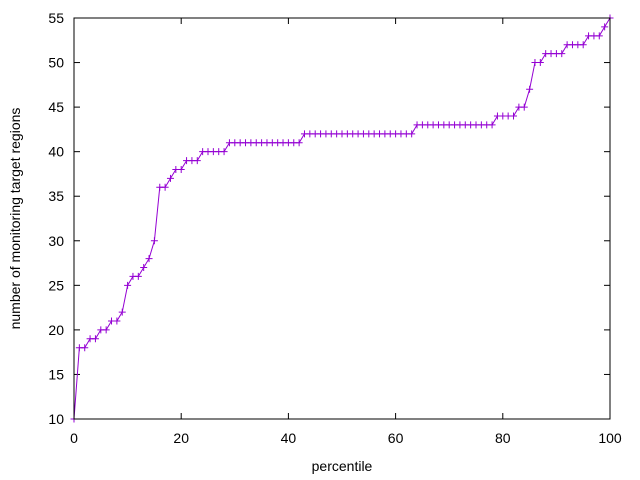 The image size is (640, 480). What do you see at coordinates (396, 438) in the screenshot?
I see `x-tick-label: 60` at bounding box center [396, 438].